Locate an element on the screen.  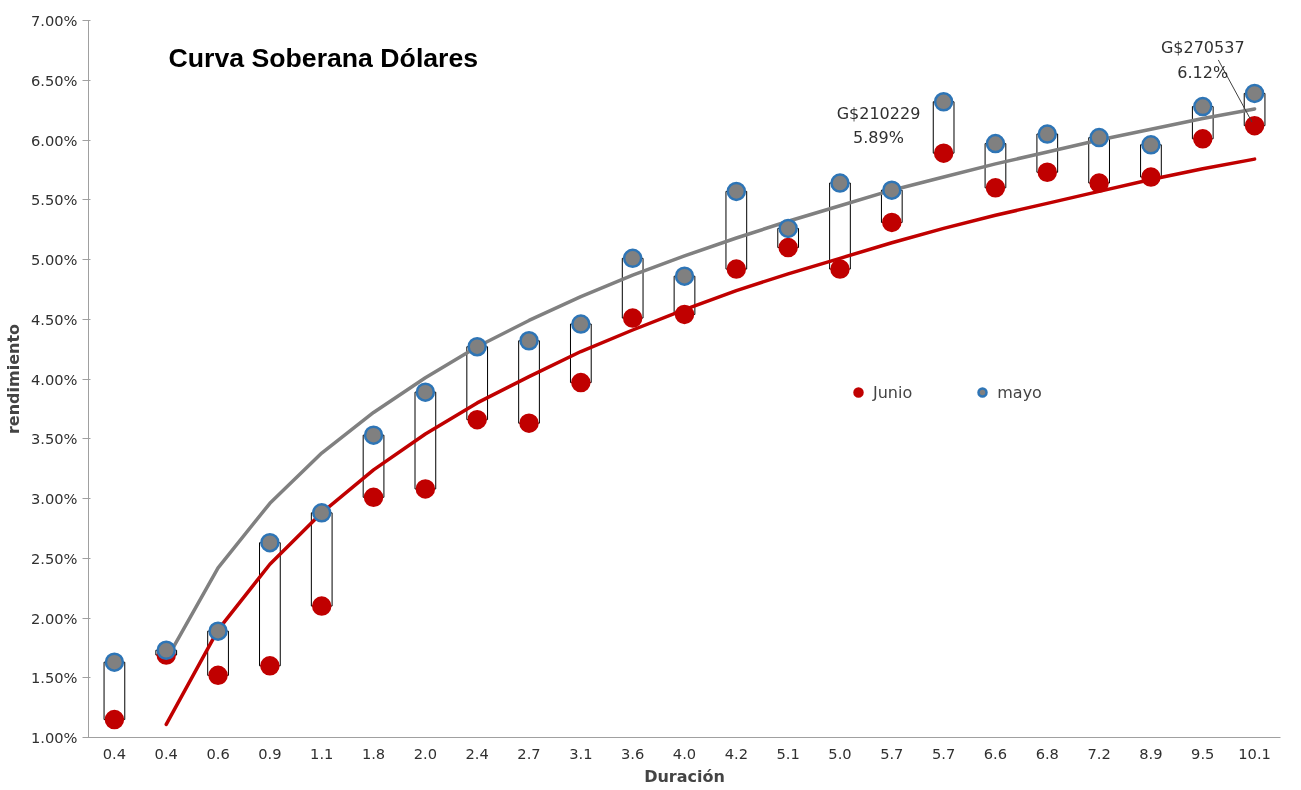
legend-label: Junio is located at coordinates (893, 392).